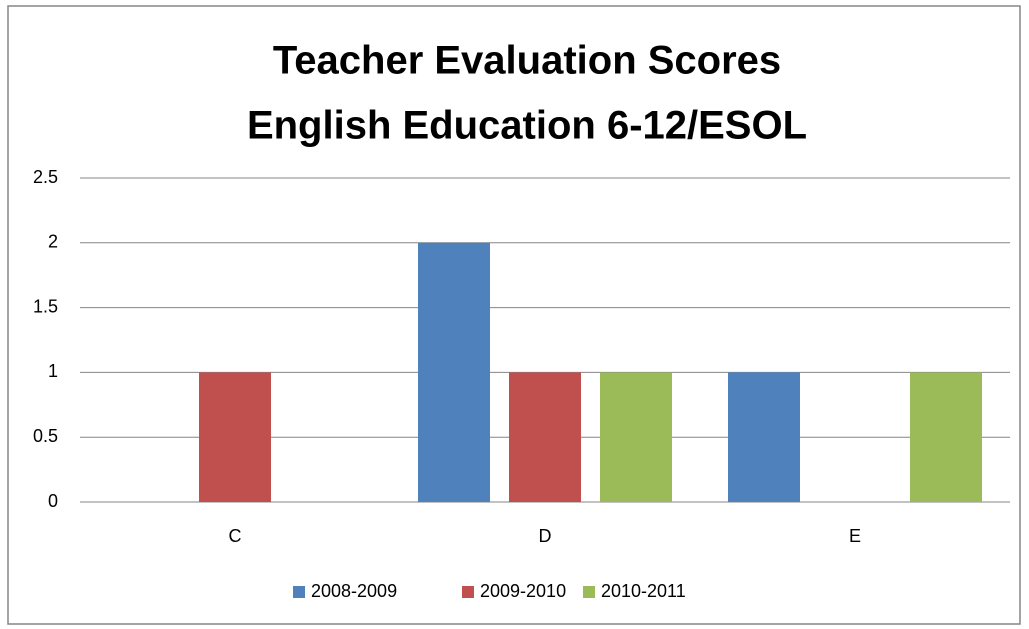 The image size is (1029, 629). Describe the element at coordinates (53, 242) in the screenshot. I see `y-tick-label: 2` at that location.